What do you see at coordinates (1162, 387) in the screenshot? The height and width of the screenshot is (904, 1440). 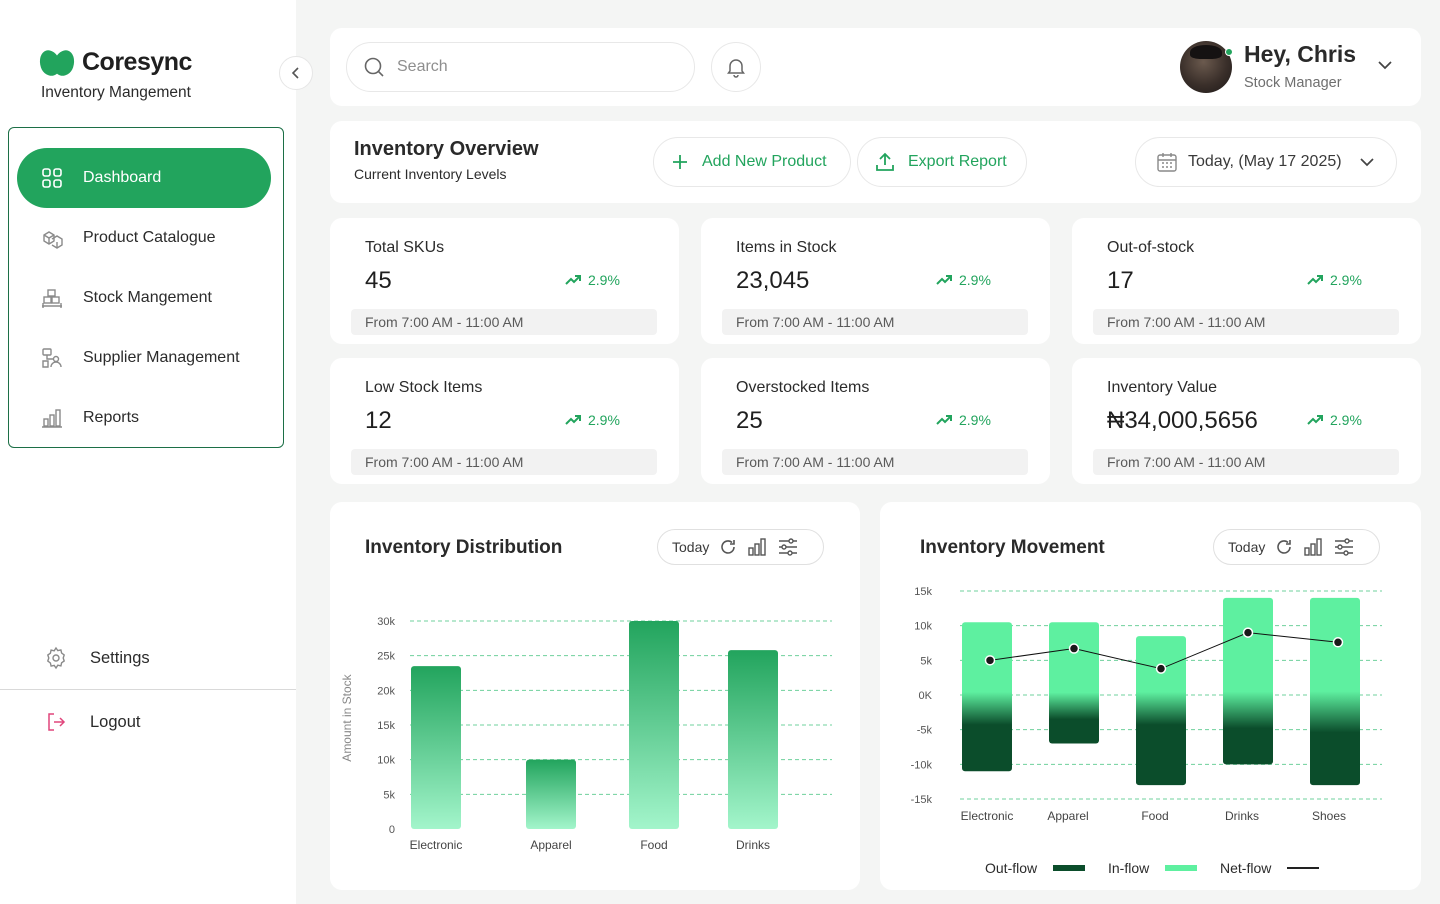 I see `kpi-label: Inventory Value` at bounding box center [1162, 387].